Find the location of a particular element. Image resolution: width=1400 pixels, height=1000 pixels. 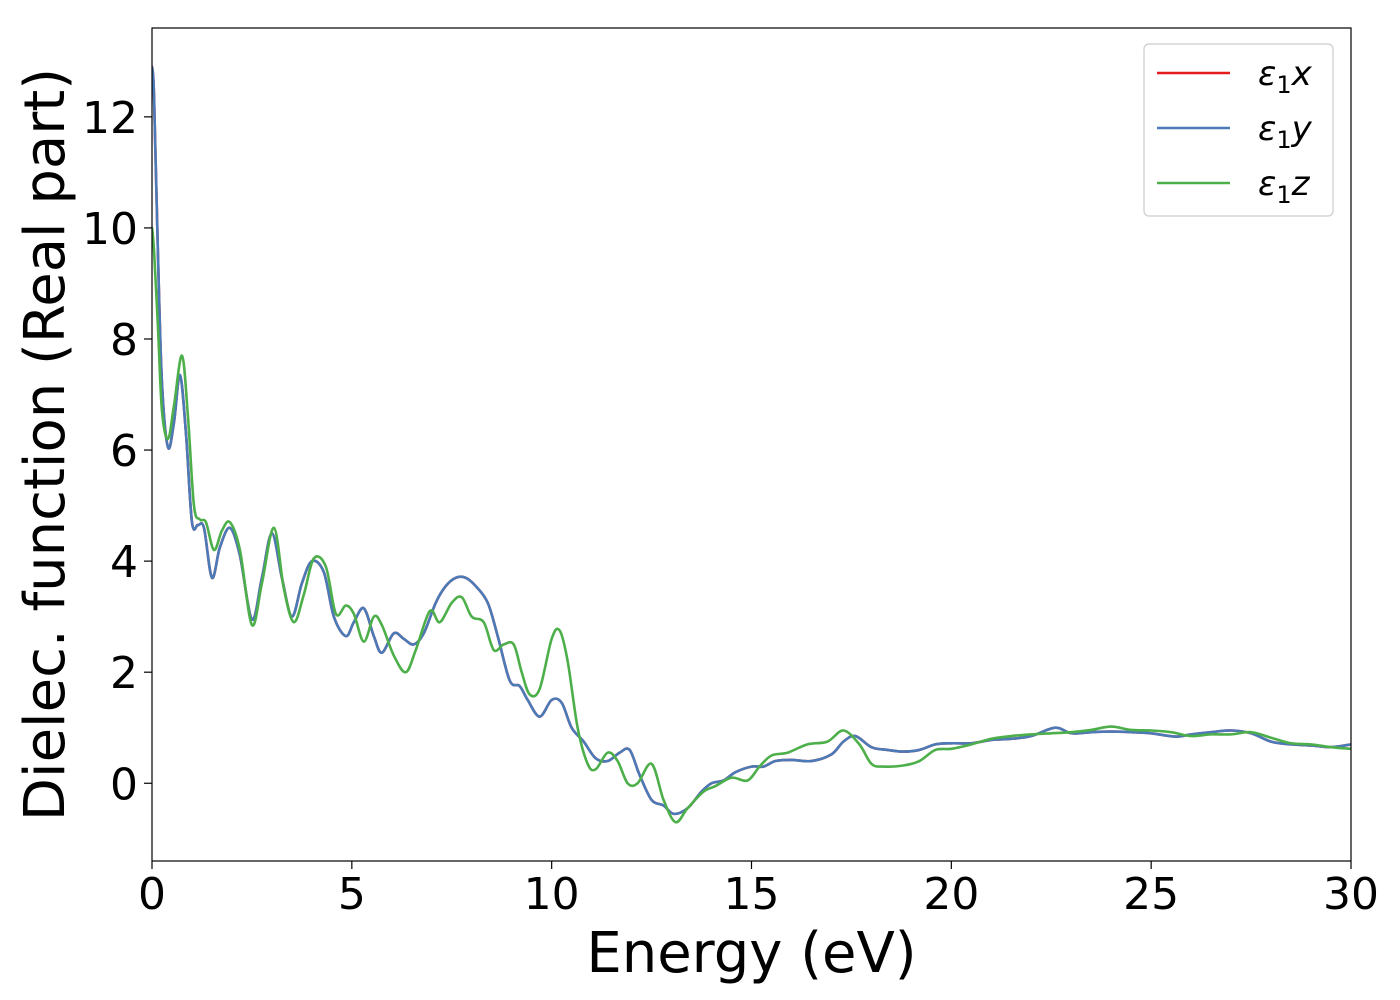

x-tick-label: 0 is located at coordinates (152, 894).